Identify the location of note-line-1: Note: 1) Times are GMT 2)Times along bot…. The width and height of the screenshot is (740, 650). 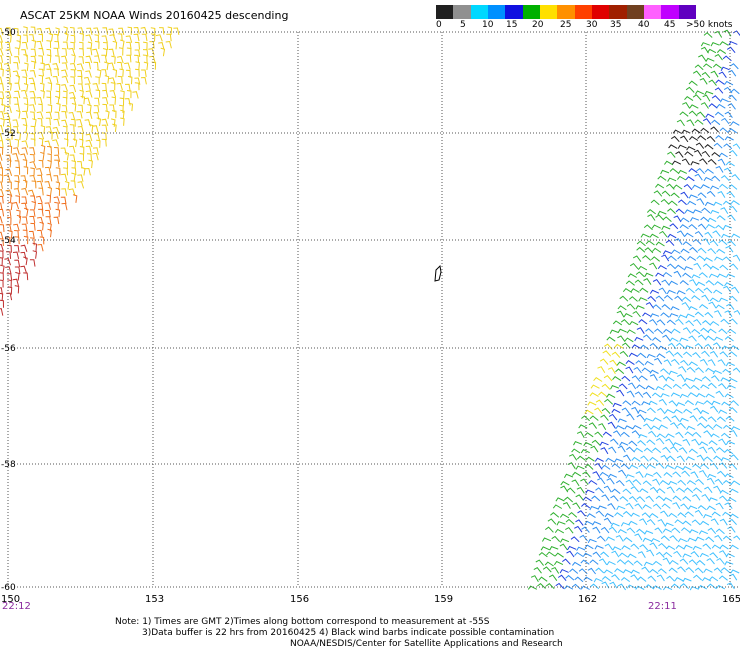
(302, 622).